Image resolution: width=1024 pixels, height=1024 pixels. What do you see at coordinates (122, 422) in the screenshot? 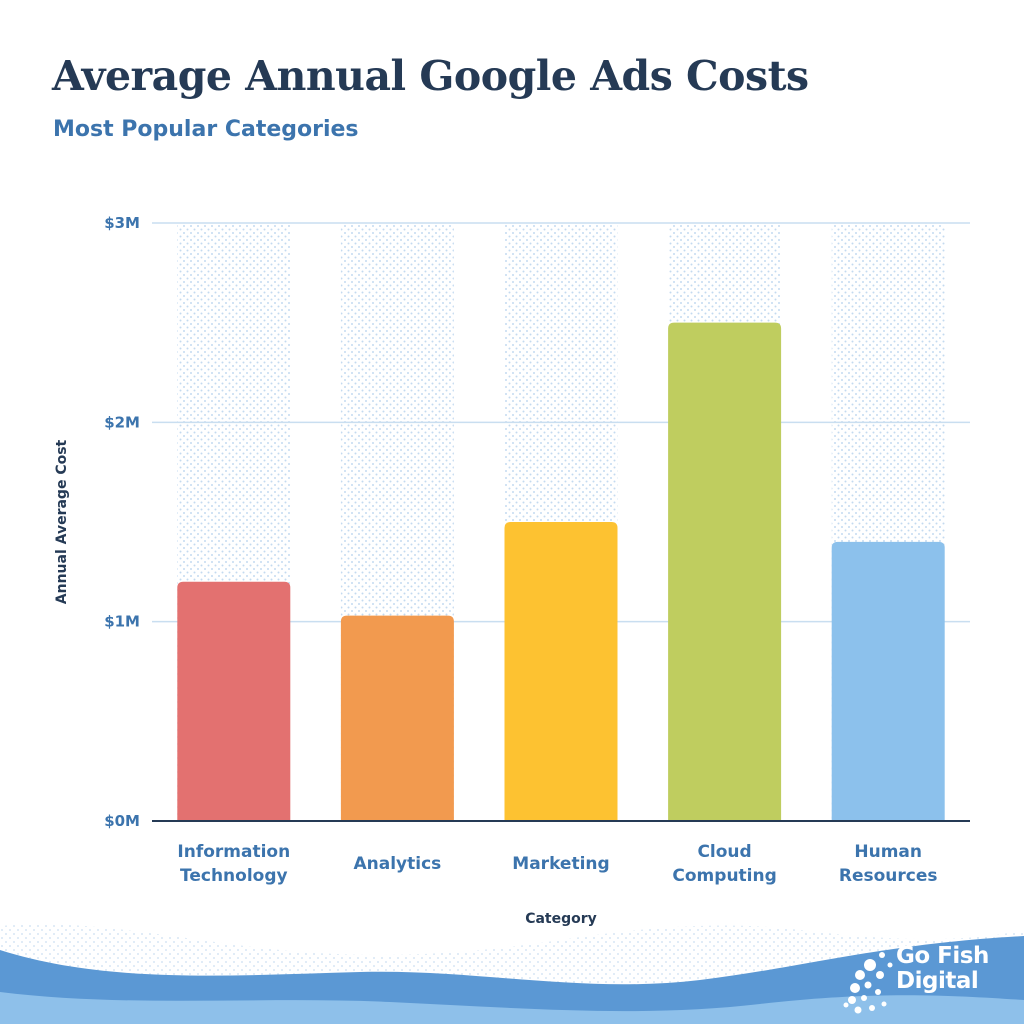
I see `y-tick-label: $2M` at bounding box center [122, 422].